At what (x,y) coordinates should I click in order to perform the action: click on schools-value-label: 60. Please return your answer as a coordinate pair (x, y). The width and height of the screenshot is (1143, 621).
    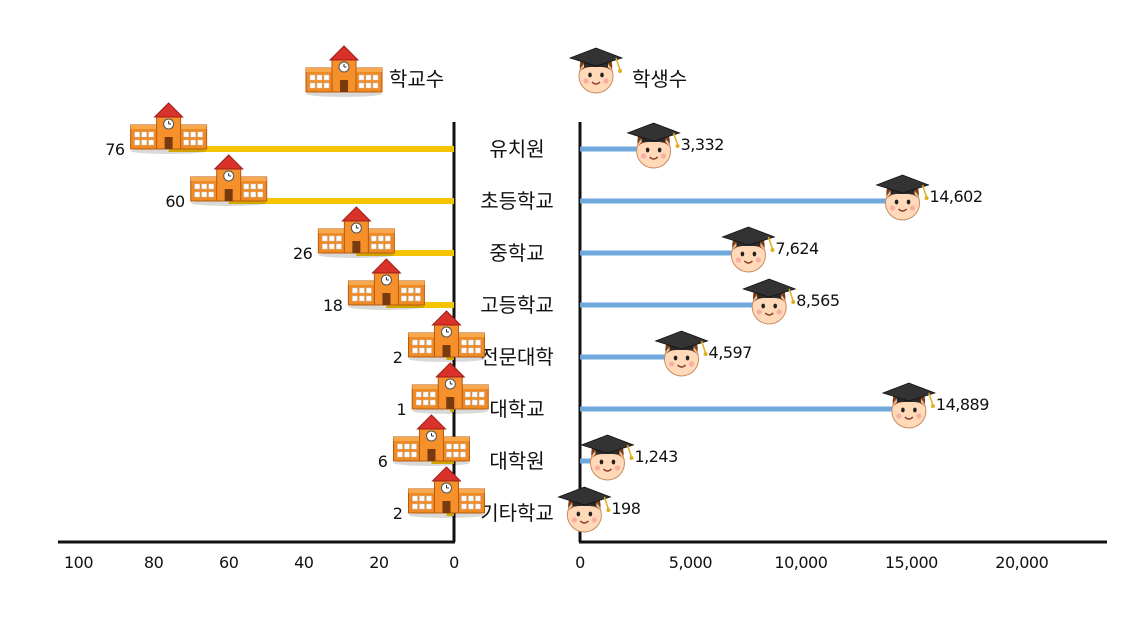
    Looking at the image, I should click on (175, 201).